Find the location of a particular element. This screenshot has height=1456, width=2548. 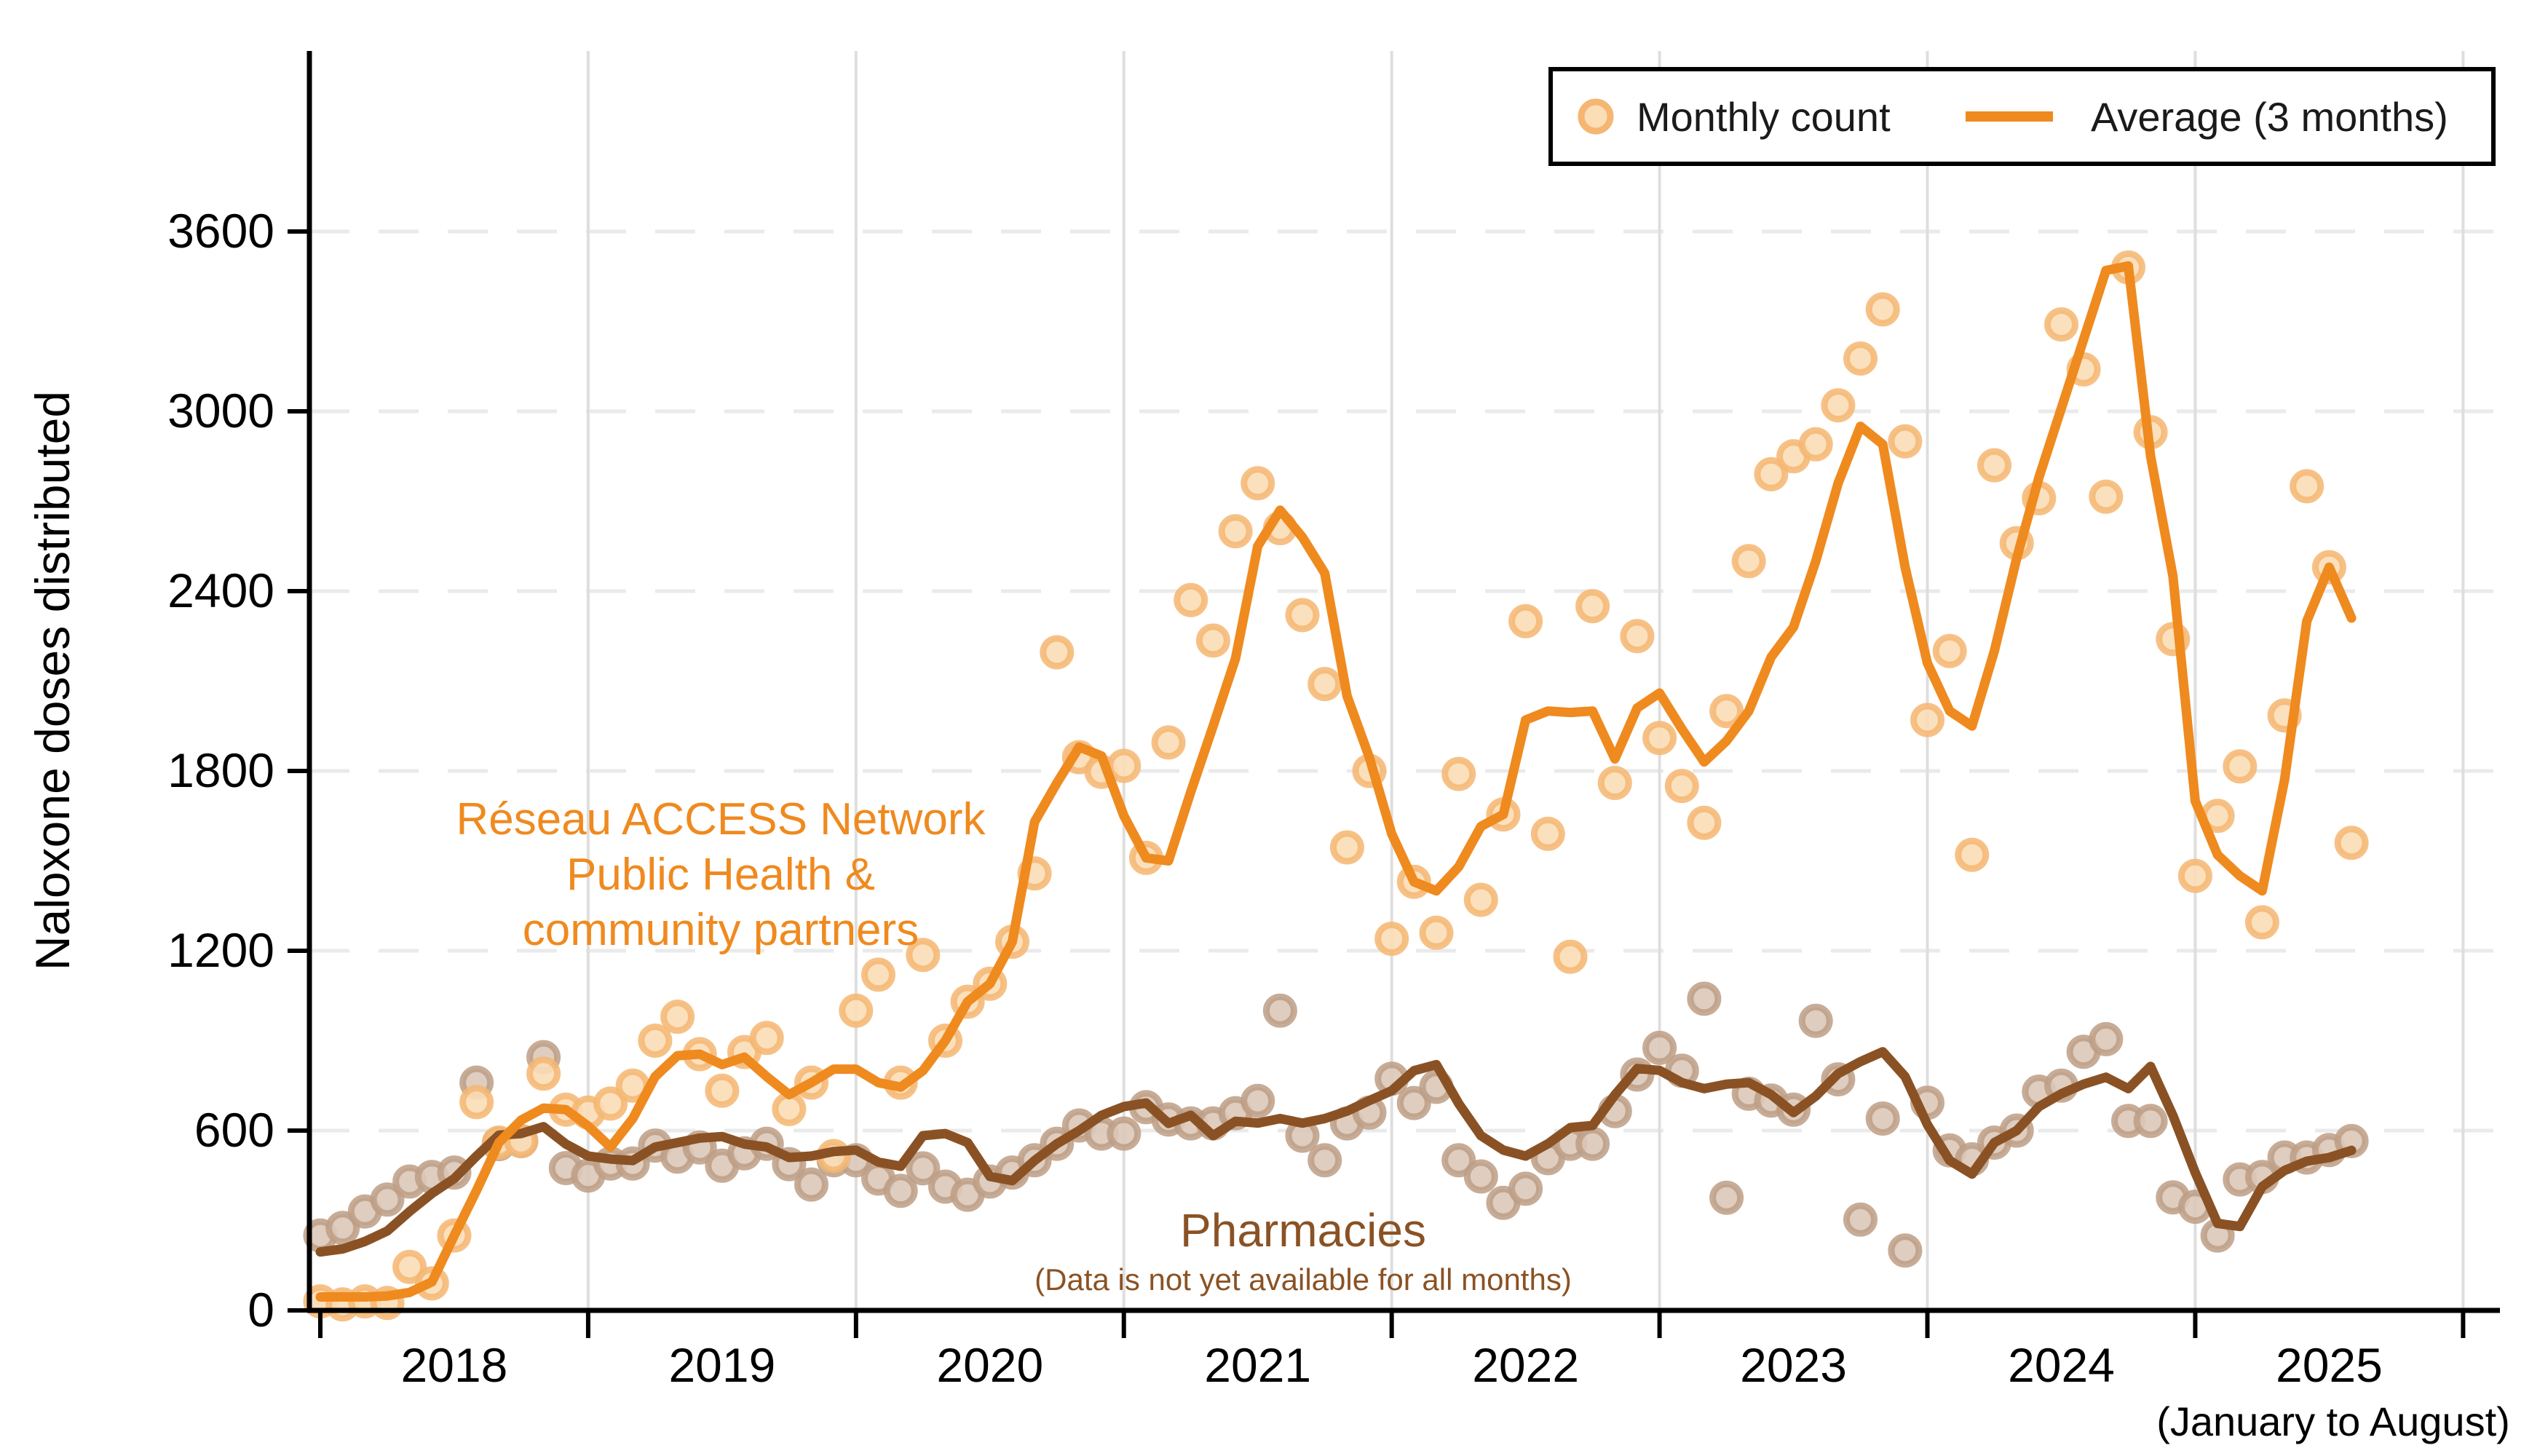

pharmacies-average-line is located at coordinates (1336, 1152).